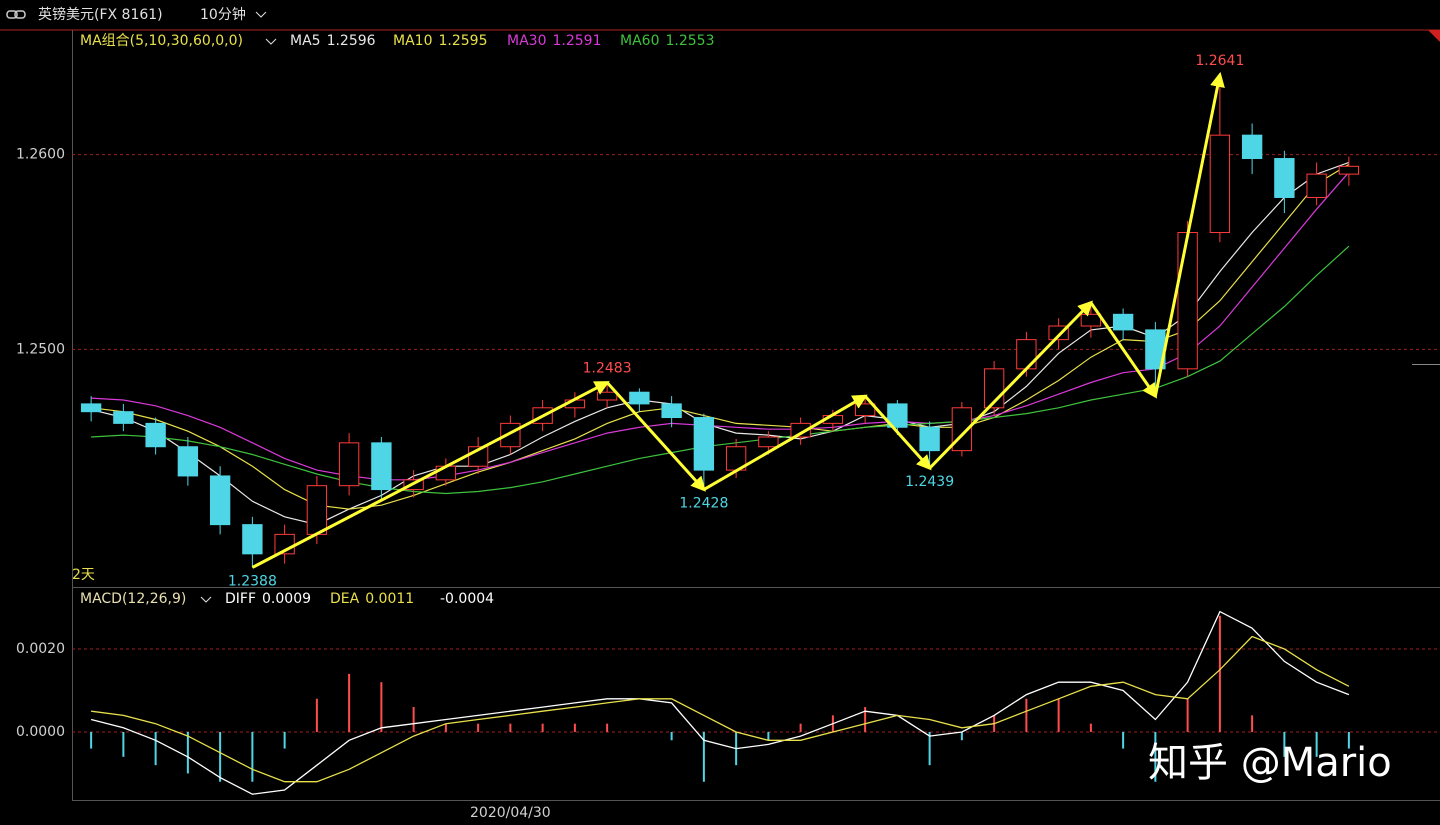  What do you see at coordinates (40, 649) in the screenshot?
I see `y-tick-label: 0.0020` at bounding box center [40, 649].